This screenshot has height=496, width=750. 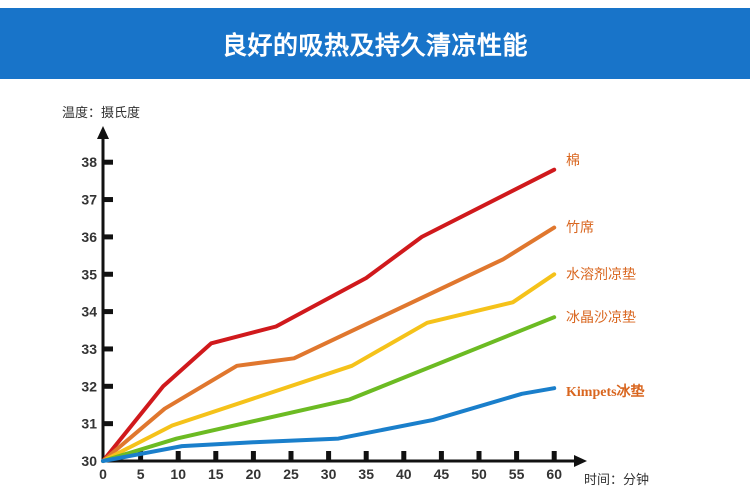 What do you see at coordinates (178, 474) in the screenshot?
I see `x-tick-label: 10` at bounding box center [178, 474].